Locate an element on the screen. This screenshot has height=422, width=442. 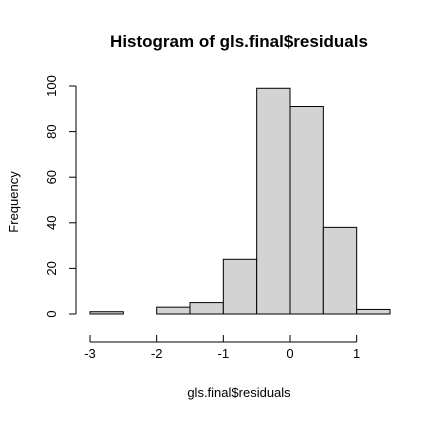
x-axis: -3 -2 -1 0 1 is located at coordinates (222, 348).